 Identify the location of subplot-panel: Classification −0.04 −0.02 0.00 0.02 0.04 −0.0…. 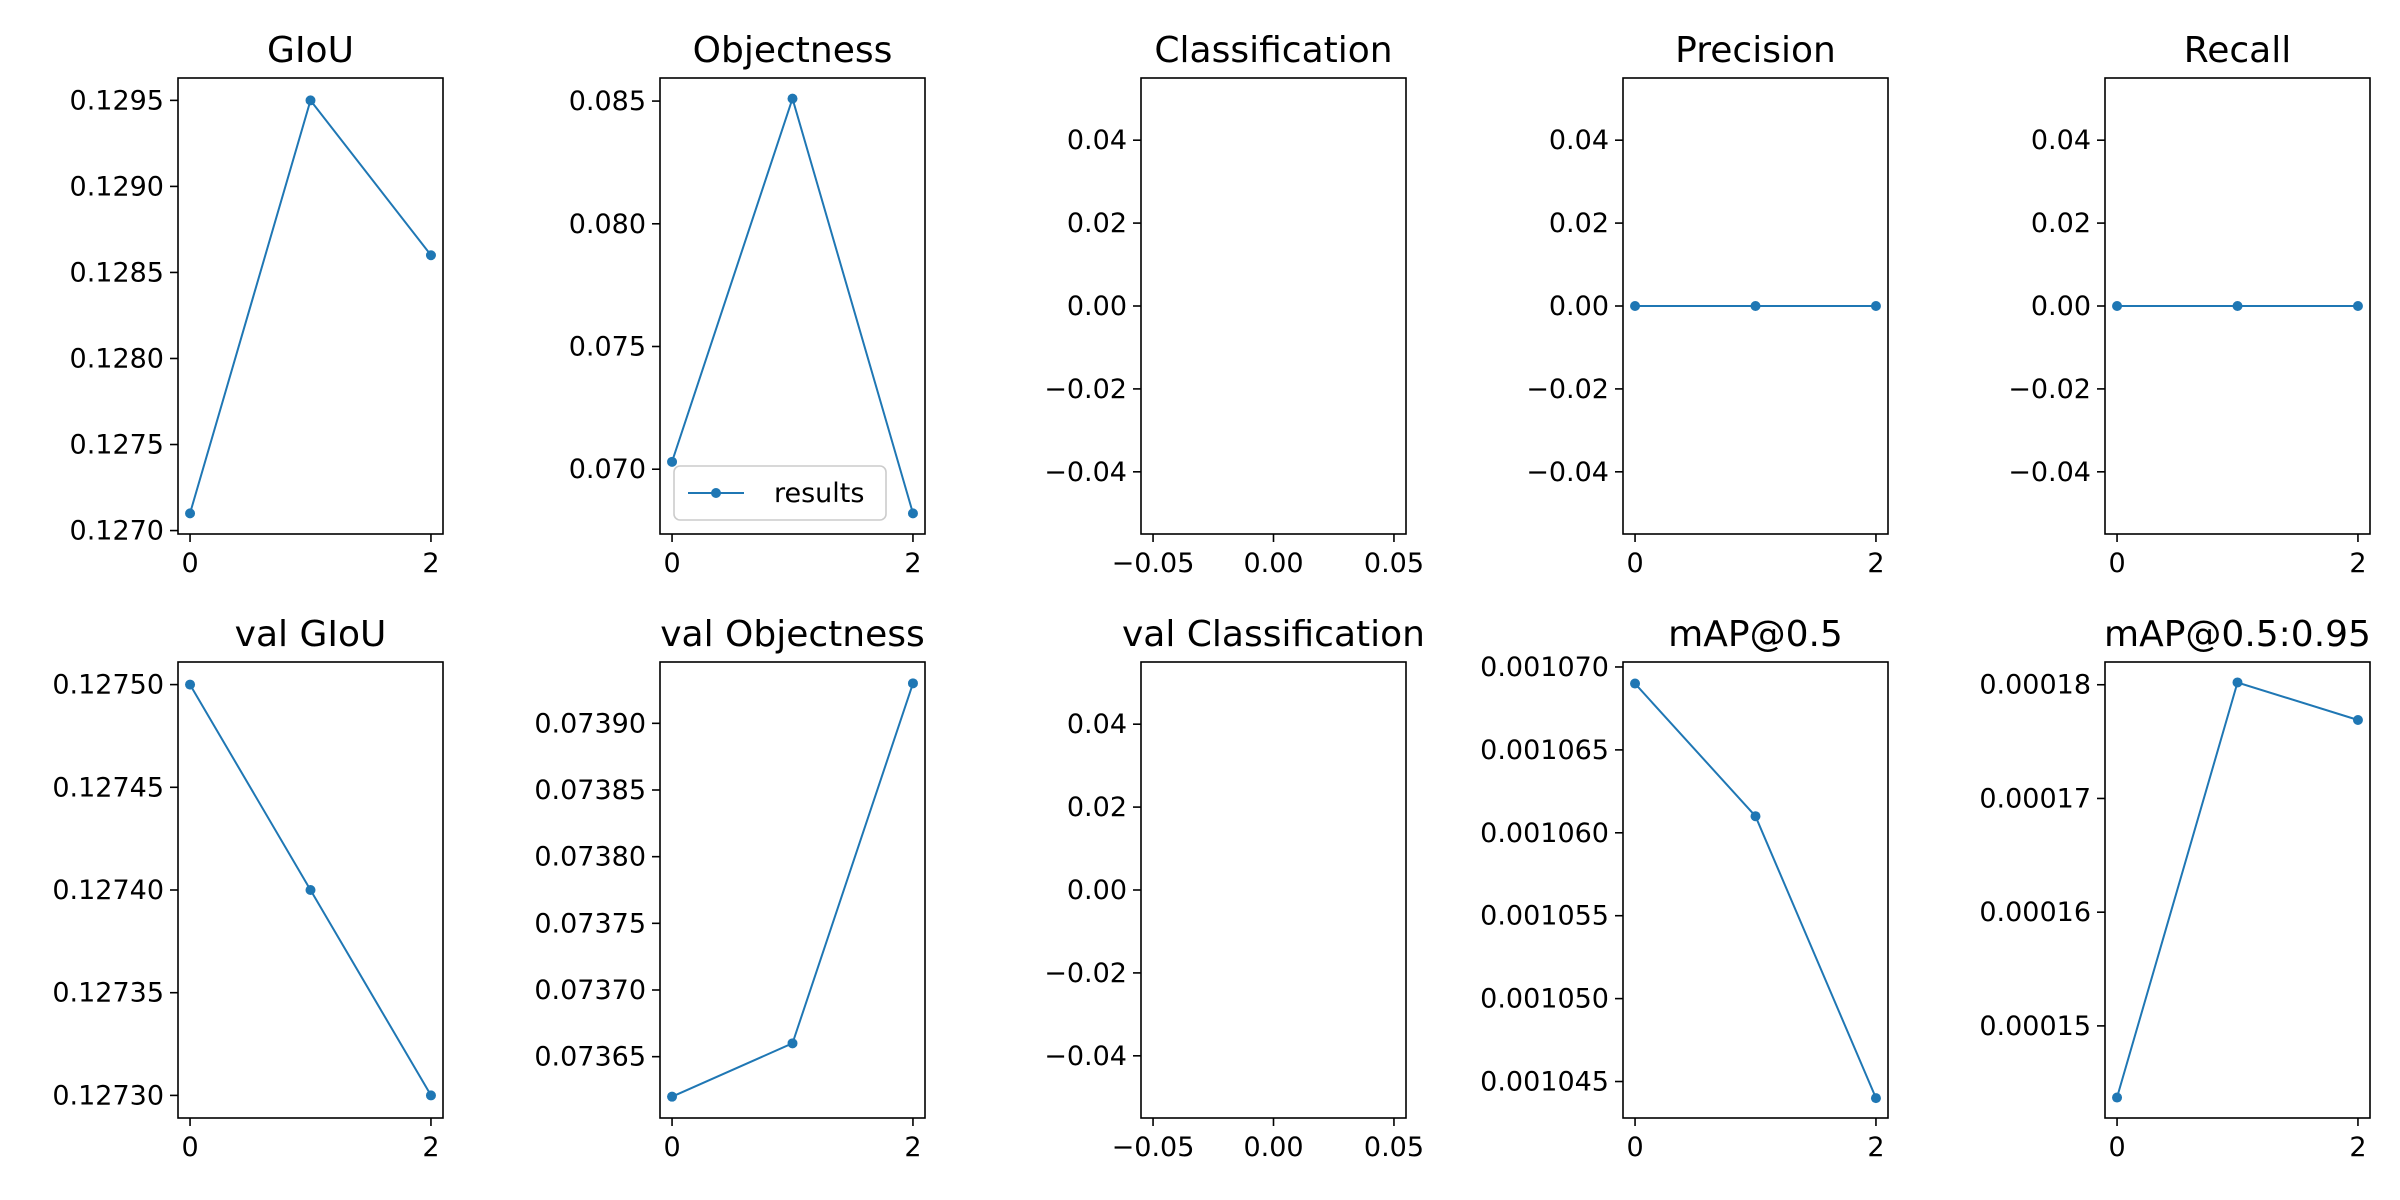
(1234, 304).